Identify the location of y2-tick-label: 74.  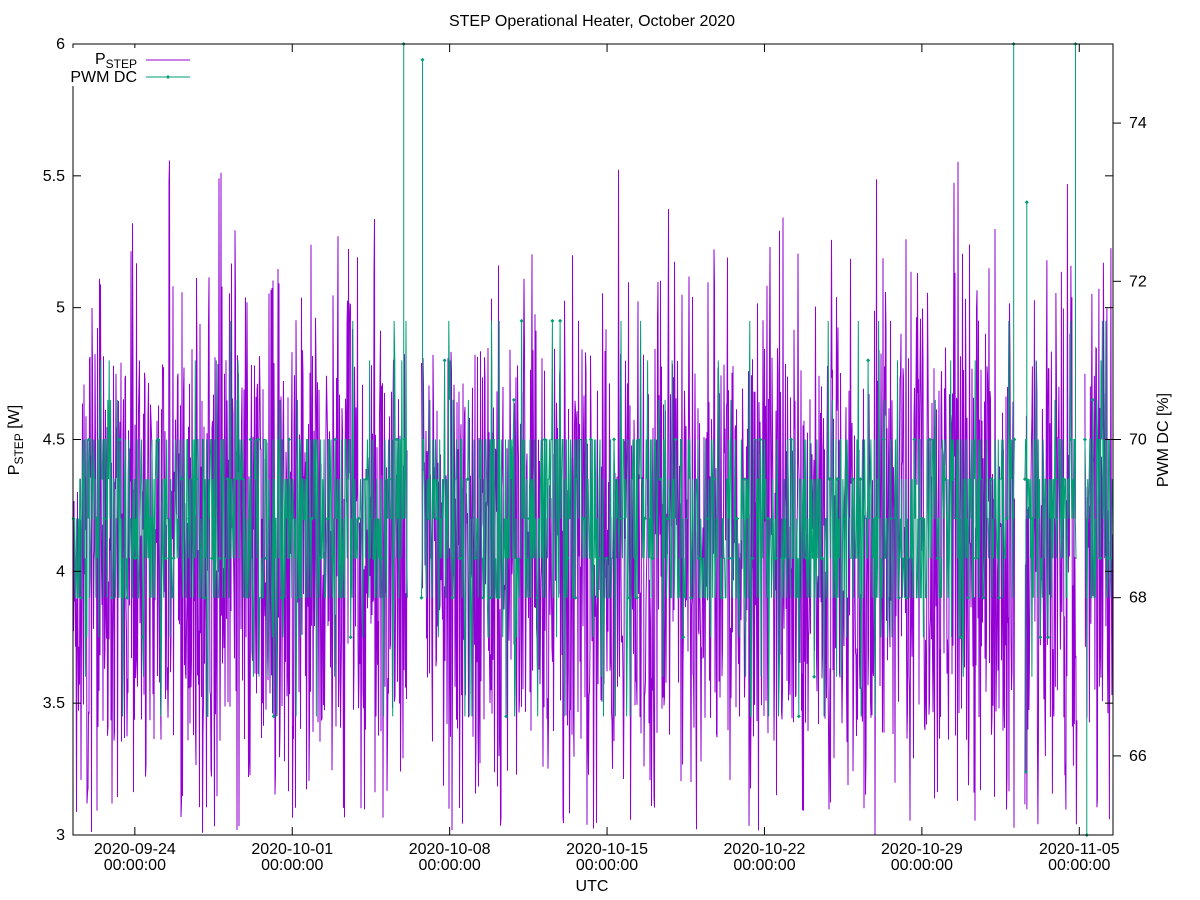
(1138, 123).